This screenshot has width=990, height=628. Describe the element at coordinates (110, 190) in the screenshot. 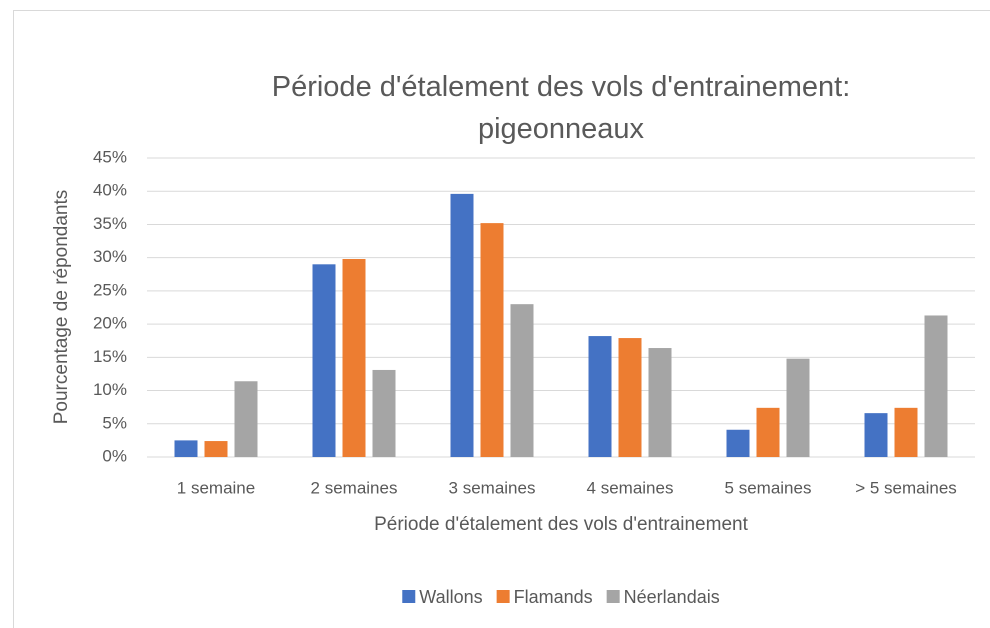

I see `y-tick-label: 40%` at that location.